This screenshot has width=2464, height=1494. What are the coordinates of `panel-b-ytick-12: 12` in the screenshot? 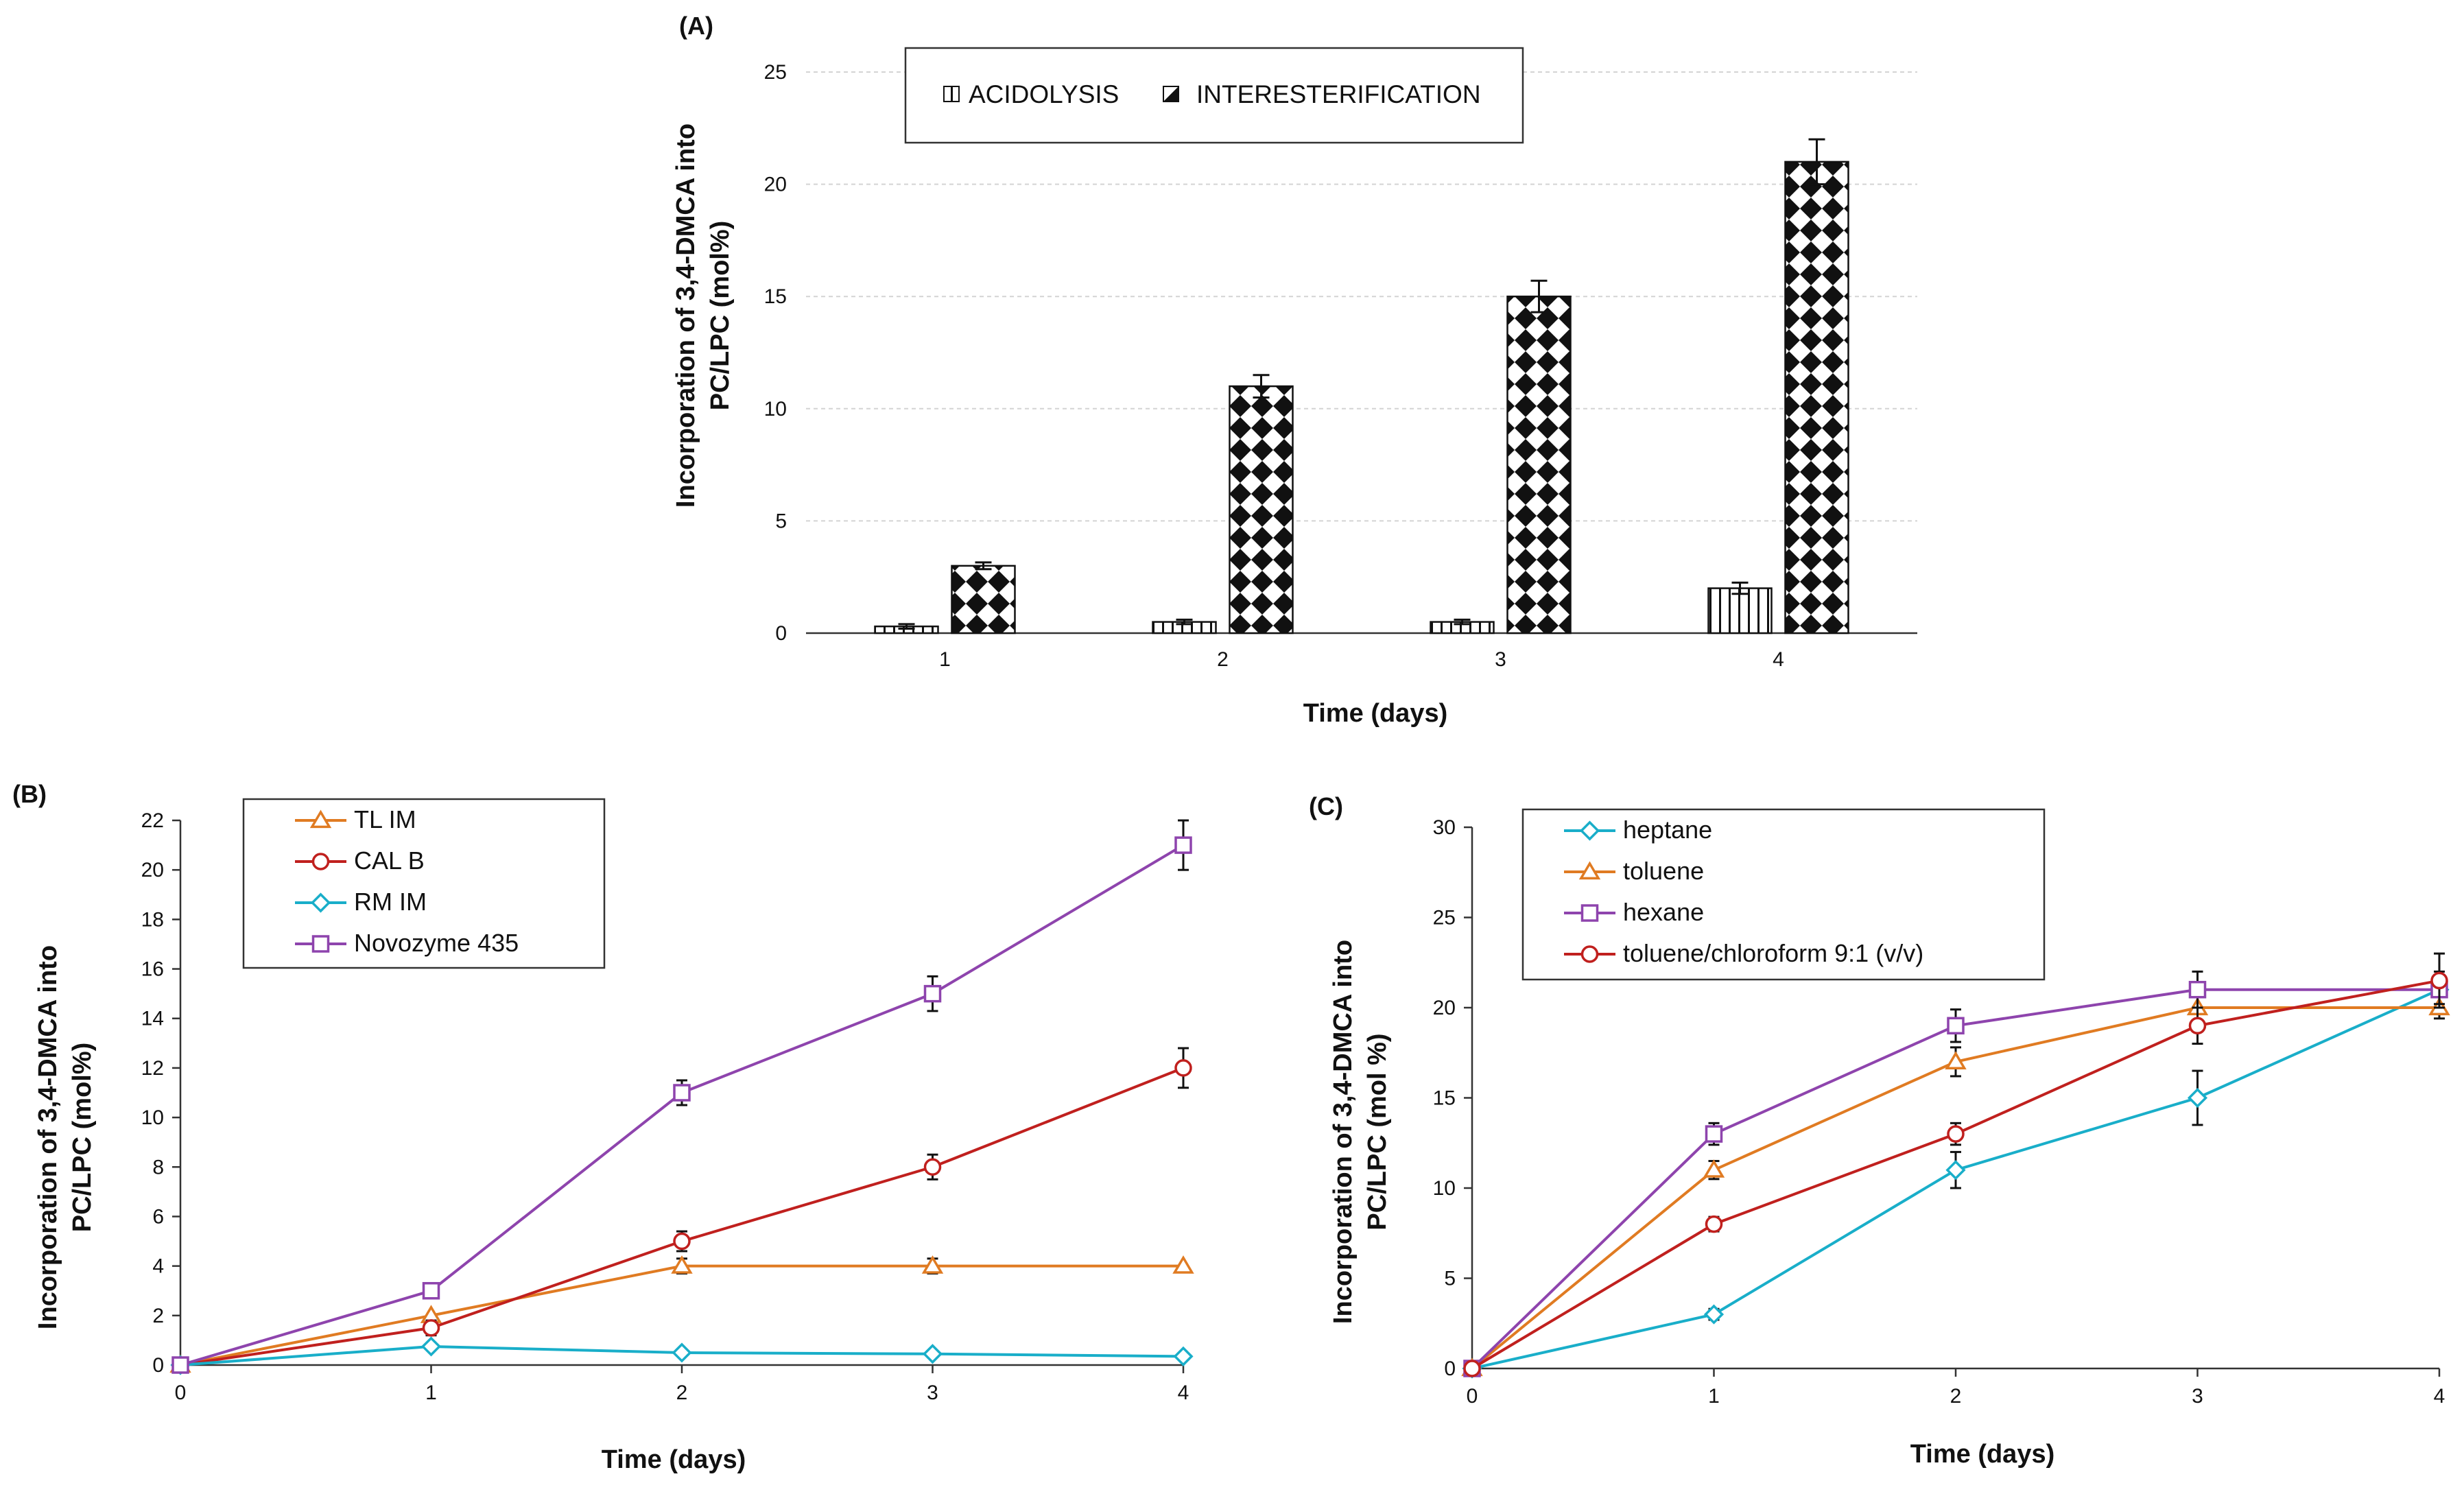 It's located at (152, 1068).